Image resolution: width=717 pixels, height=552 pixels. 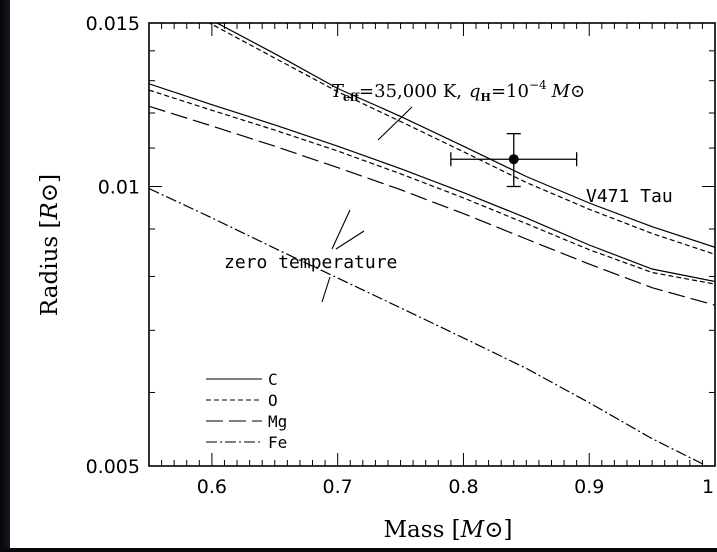 What do you see at coordinates (338, 487) in the screenshot?
I see `x-tick-label: 0.7` at bounding box center [338, 487].